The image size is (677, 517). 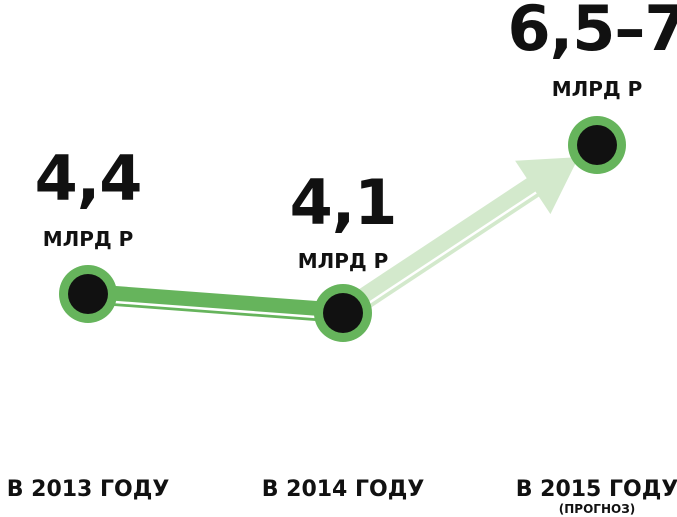 What do you see at coordinates (88, 489) in the screenshot?
I see `category-label: В 2013 ГОДУ` at bounding box center [88, 489].